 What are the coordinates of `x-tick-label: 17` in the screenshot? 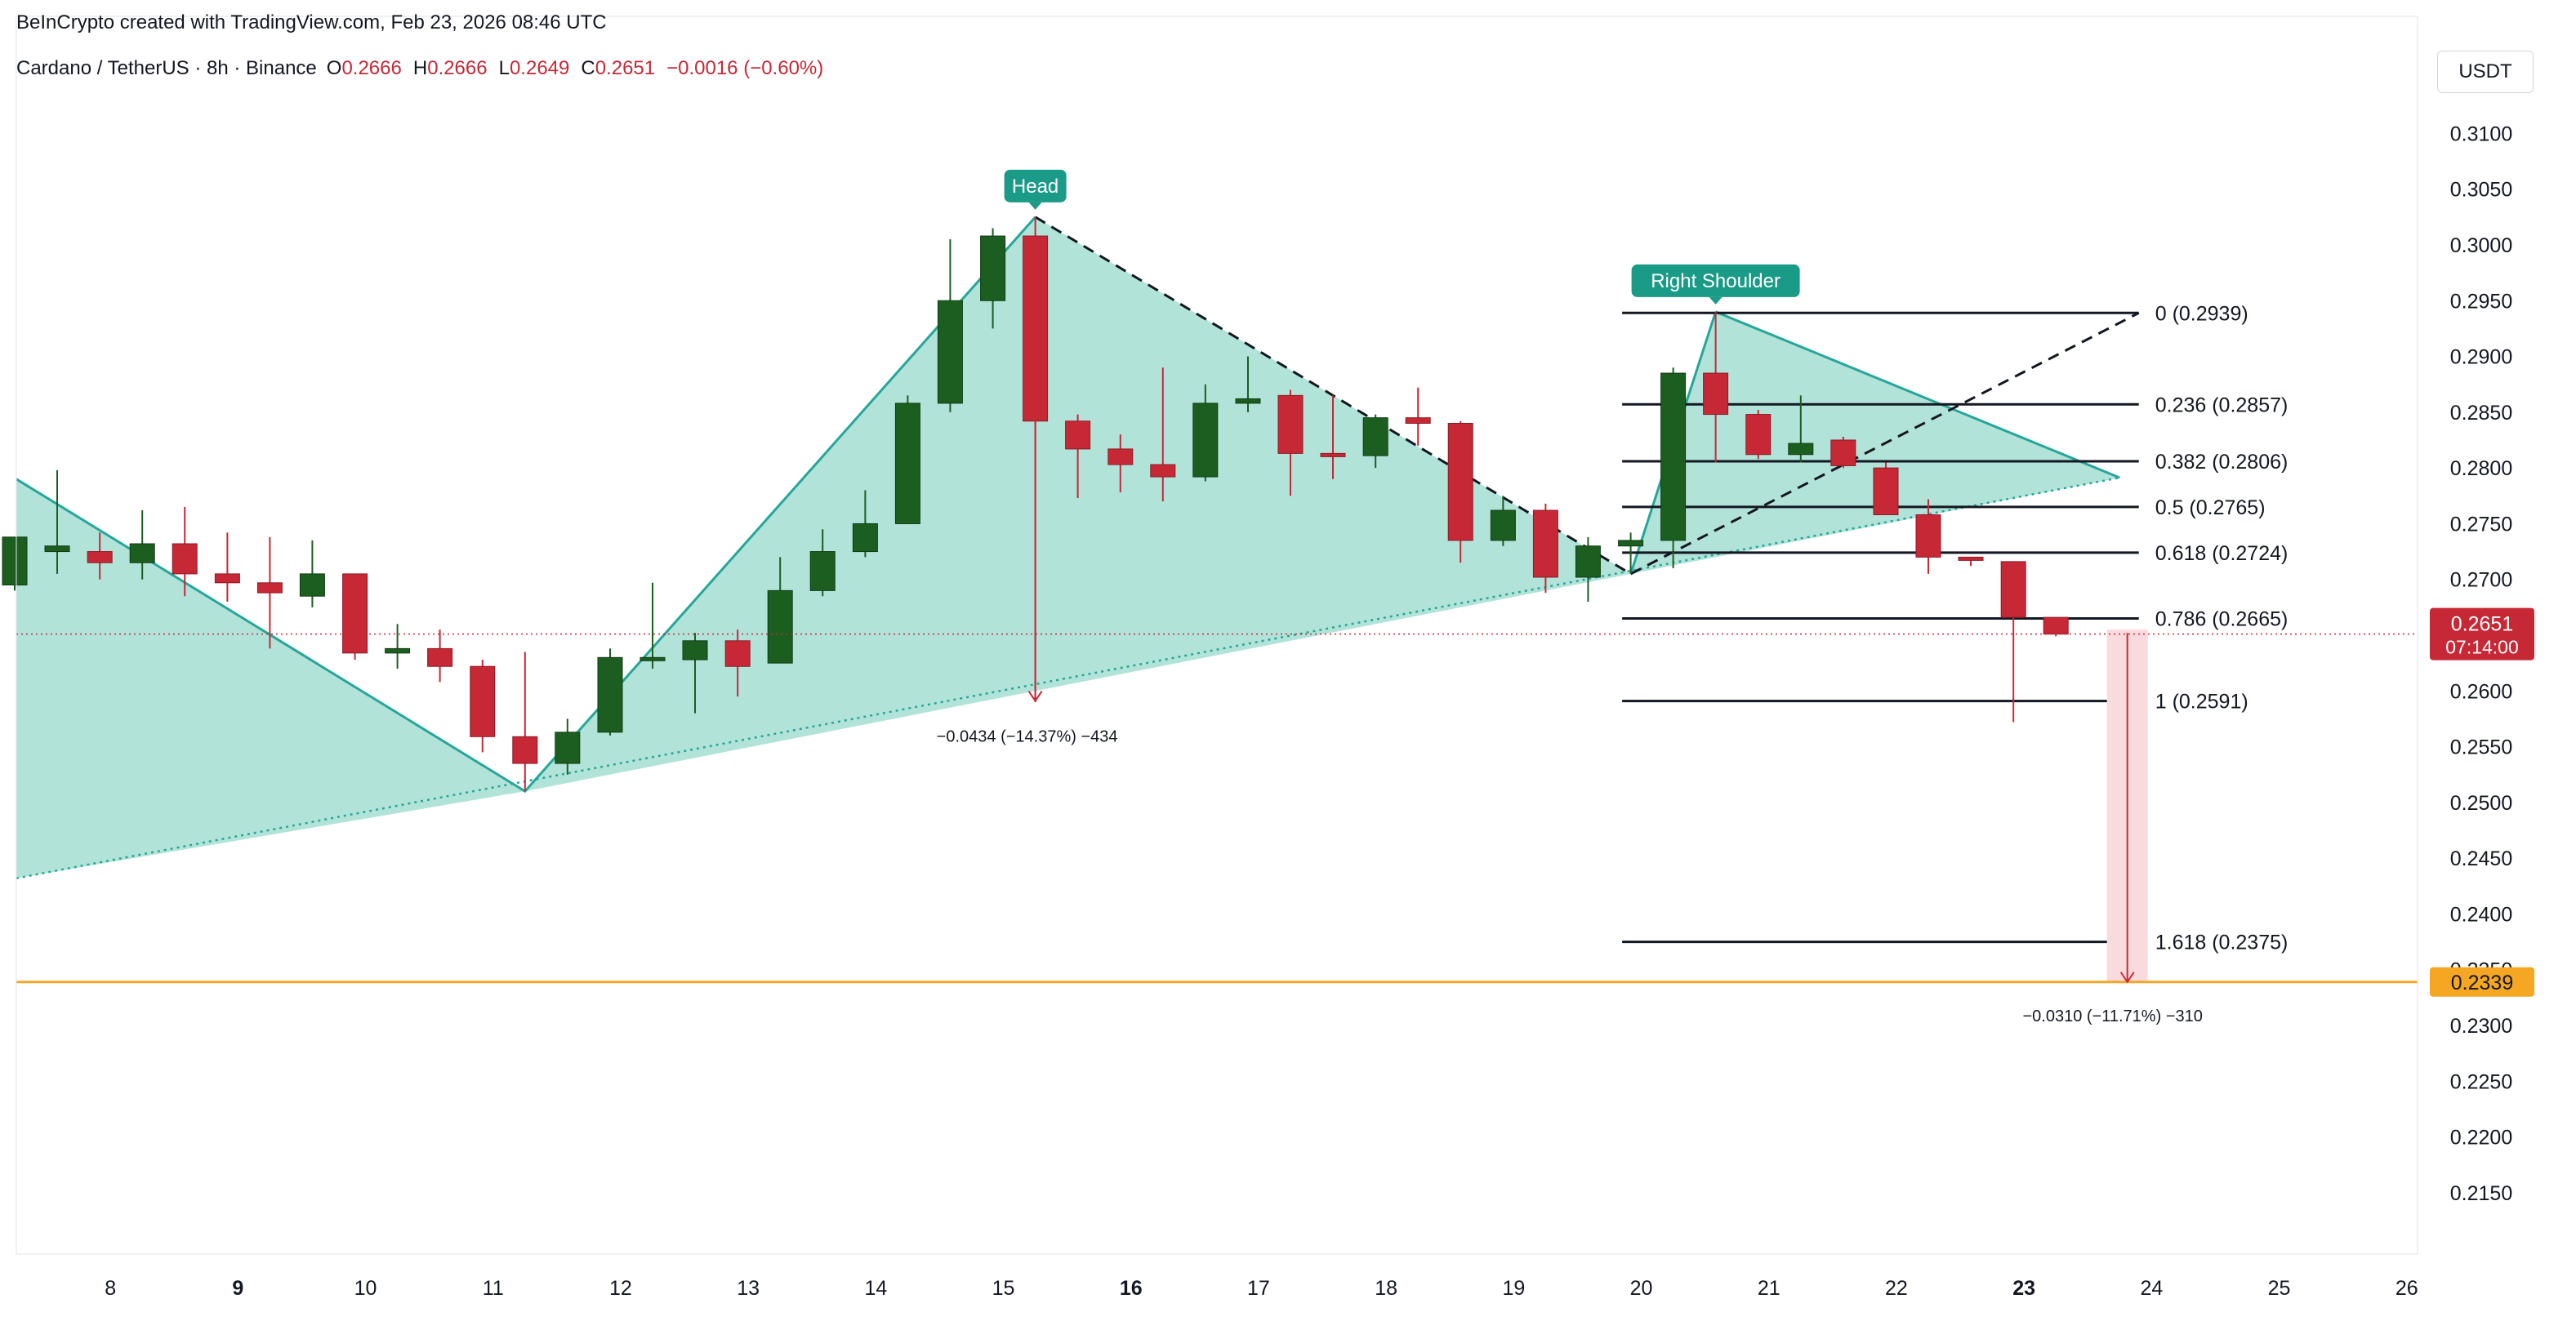 It's located at (1258, 1288).